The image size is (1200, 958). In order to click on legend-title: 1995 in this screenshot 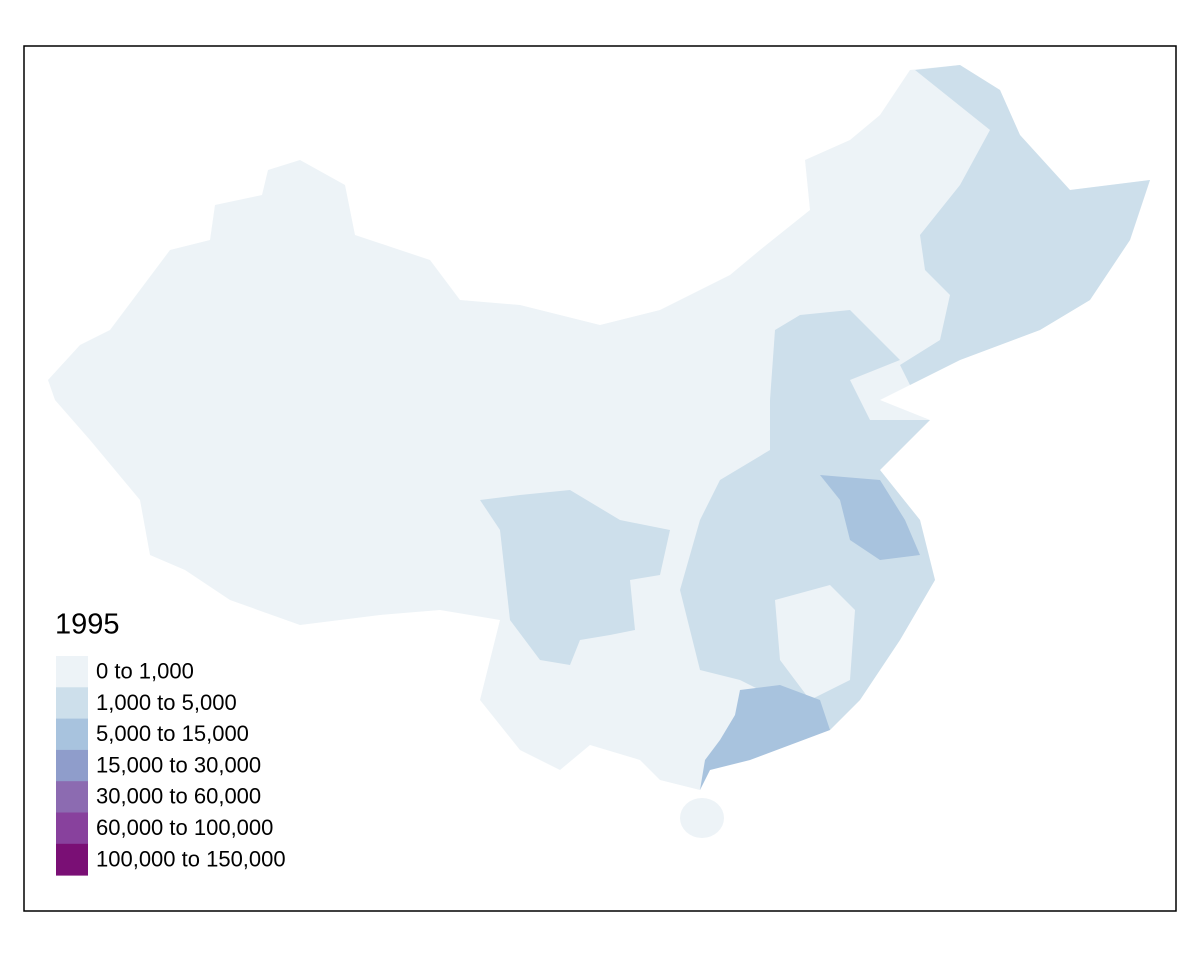, I will do `click(87, 625)`.